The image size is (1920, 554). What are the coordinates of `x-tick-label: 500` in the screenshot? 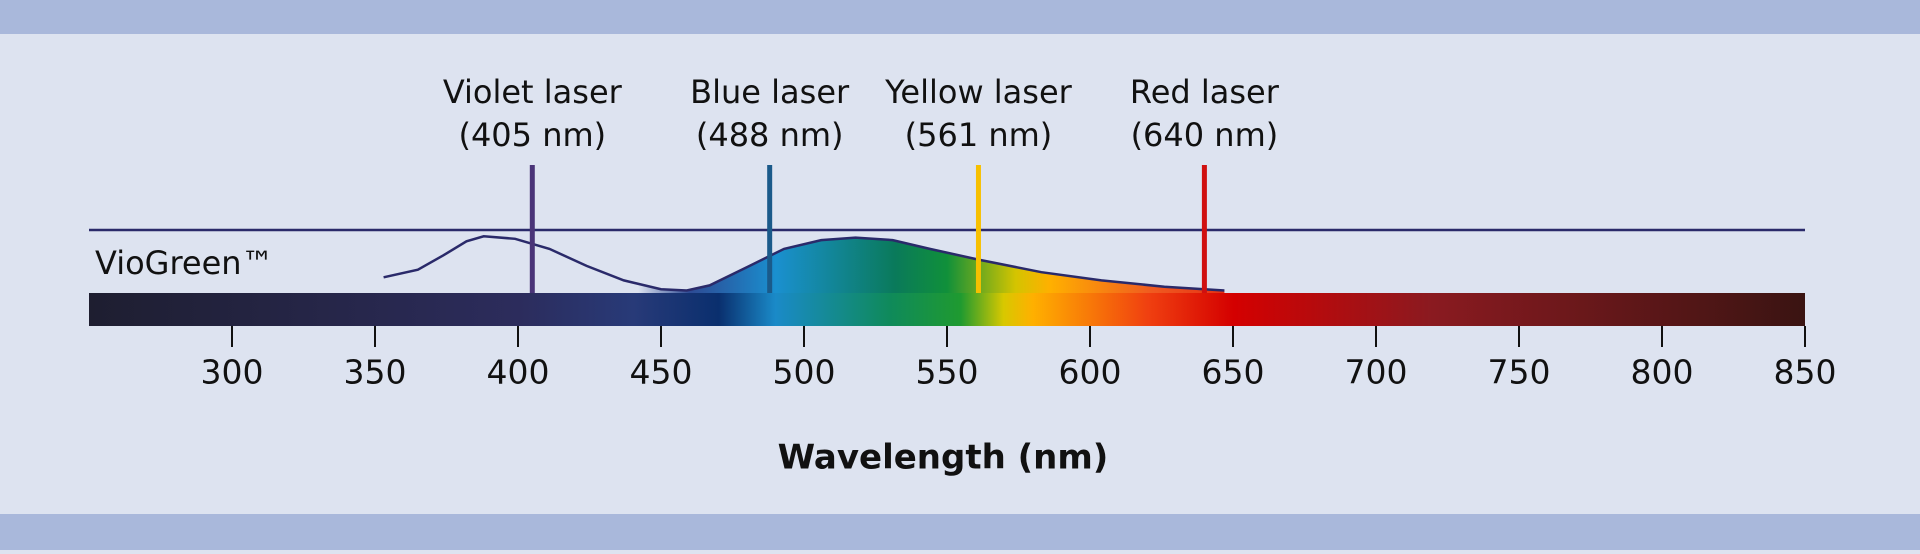 It's located at (804, 372).